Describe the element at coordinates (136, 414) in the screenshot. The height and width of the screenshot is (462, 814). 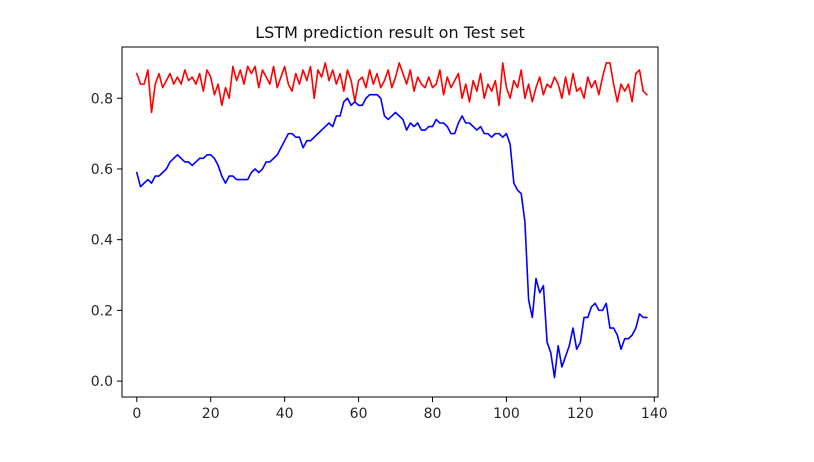
I see `x-tick-label: 0` at that location.